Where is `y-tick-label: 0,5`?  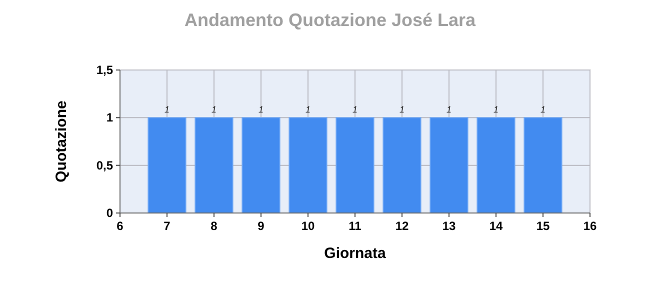
y-tick-label: 0,5 is located at coordinates (105, 165).